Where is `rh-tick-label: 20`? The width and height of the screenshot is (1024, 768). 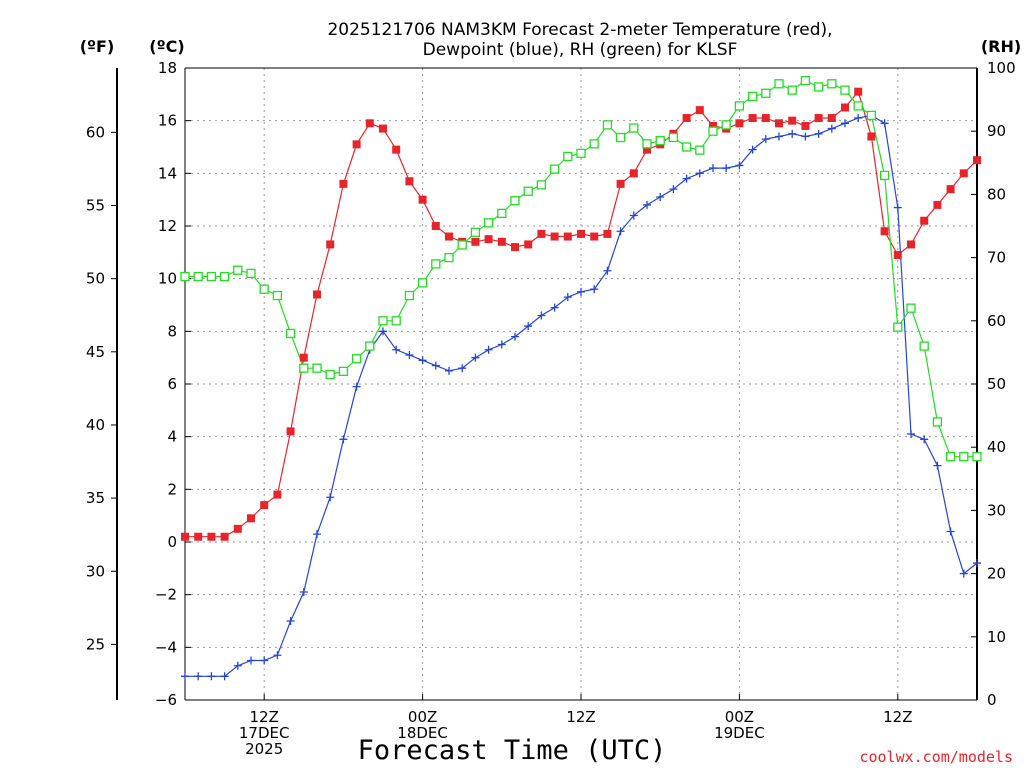 rh-tick-label: 20 is located at coordinates (996, 574).